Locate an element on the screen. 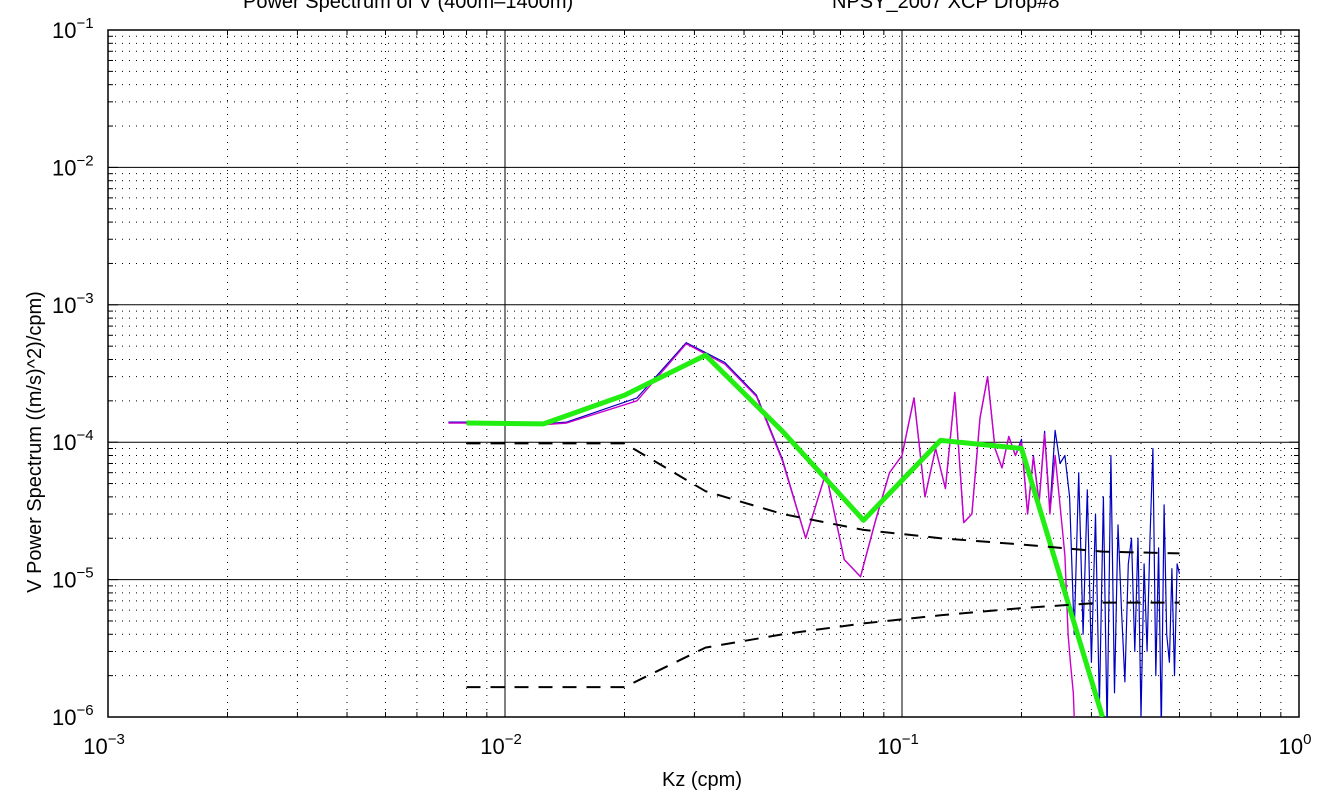 This screenshot has height=797, width=1322. x-tick-label: 10⁻¹ is located at coordinates (898, 745).